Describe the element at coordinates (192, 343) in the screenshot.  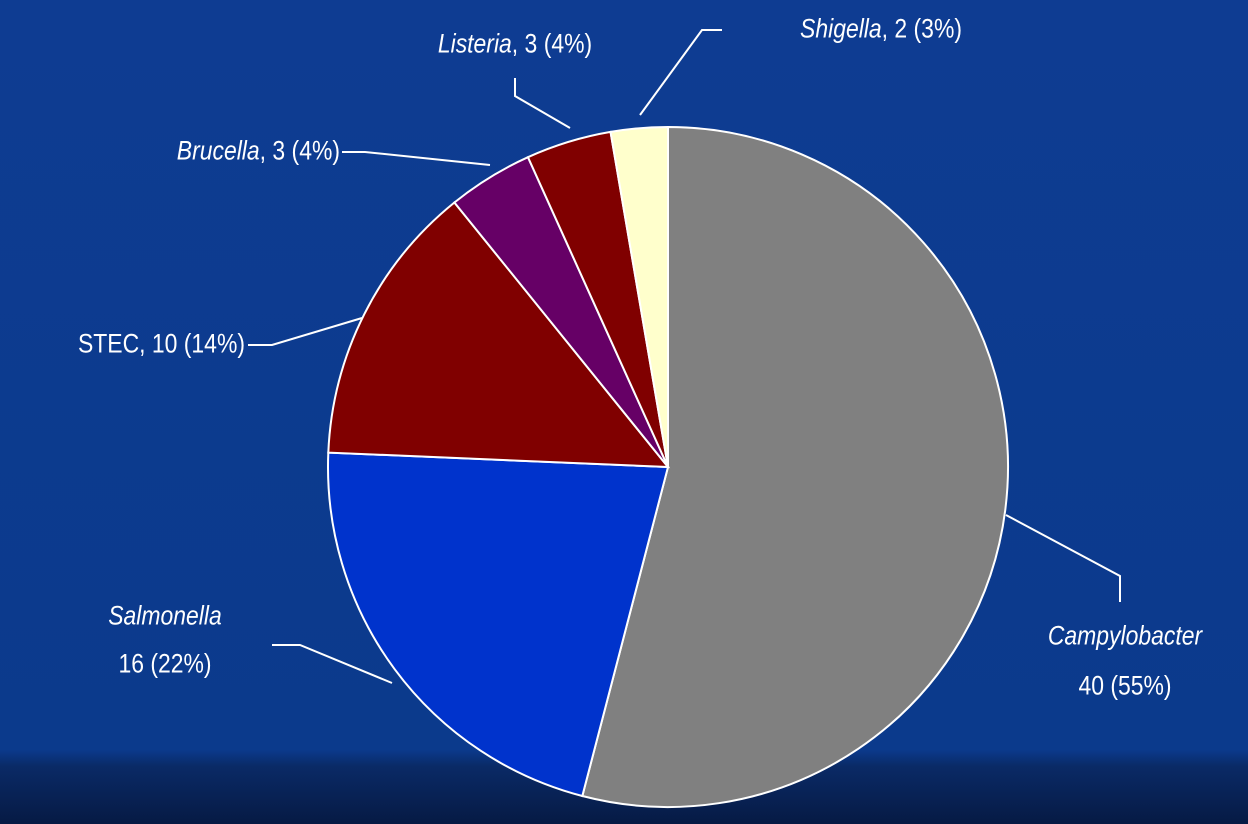
I see `slice-value-label: , 10 (14%)` at that location.